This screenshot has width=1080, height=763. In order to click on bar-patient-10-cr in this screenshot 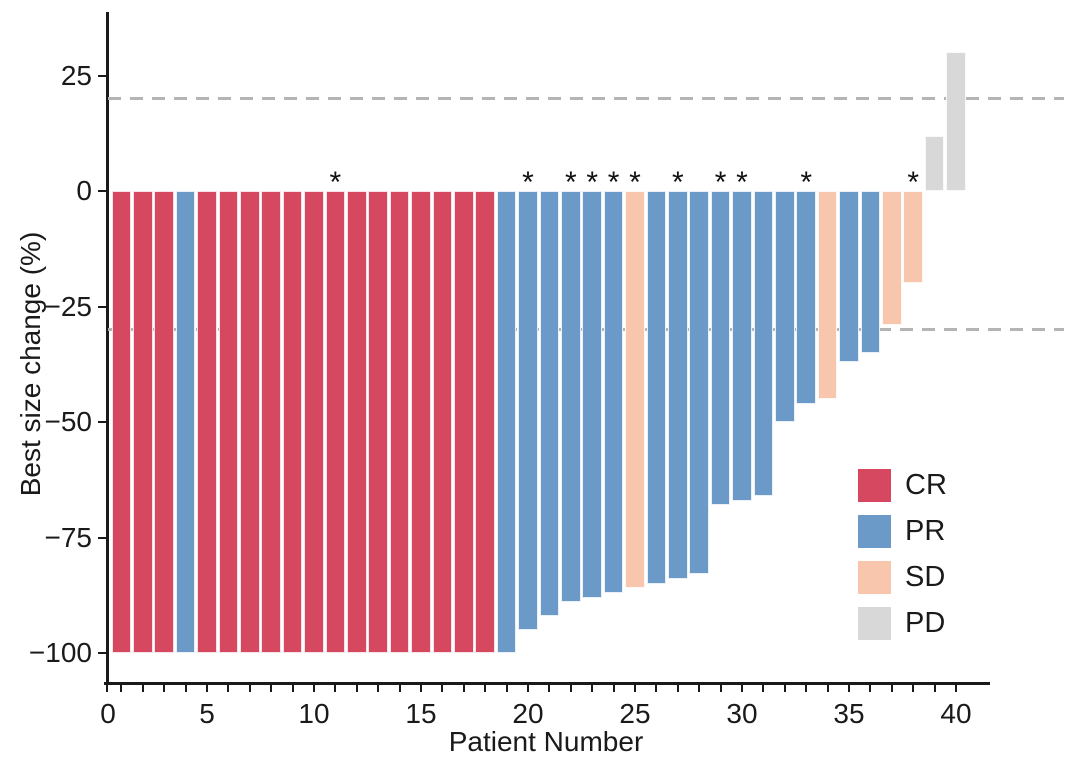, I will do `click(314, 422)`.